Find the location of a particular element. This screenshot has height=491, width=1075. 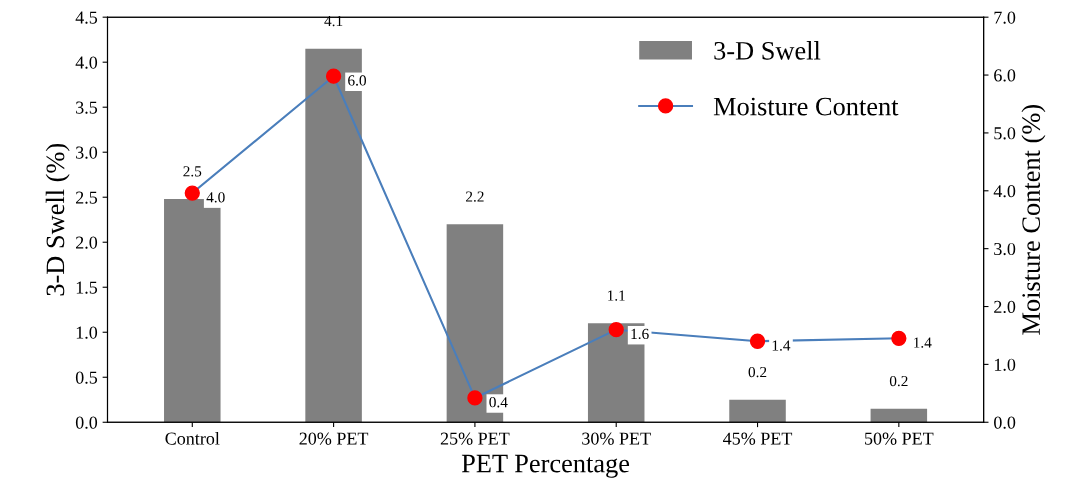

y-axis-title: 3-D Swell (%) is located at coordinates (57, 219).